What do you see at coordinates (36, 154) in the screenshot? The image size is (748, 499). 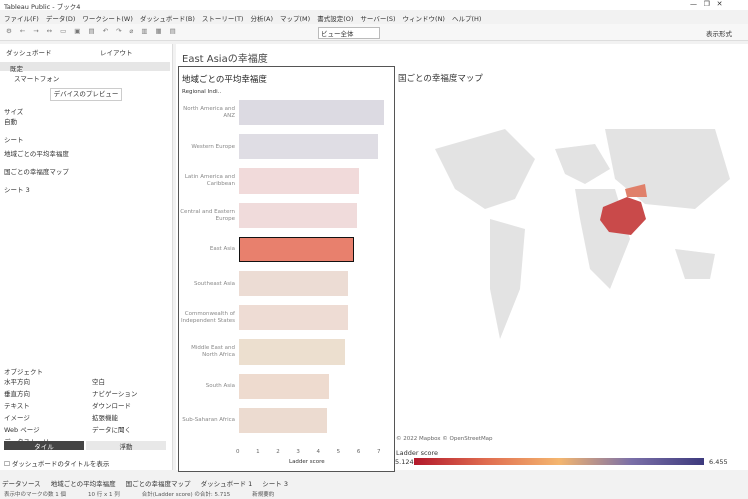 I see `sheet-item: 地域ごとの平均幸福度` at bounding box center [36, 154].